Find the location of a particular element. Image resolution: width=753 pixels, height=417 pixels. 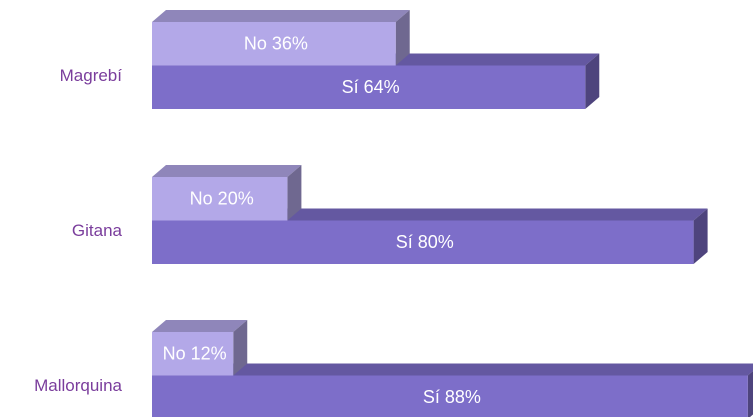

value-label: Sí 88% is located at coordinates (452, 397).